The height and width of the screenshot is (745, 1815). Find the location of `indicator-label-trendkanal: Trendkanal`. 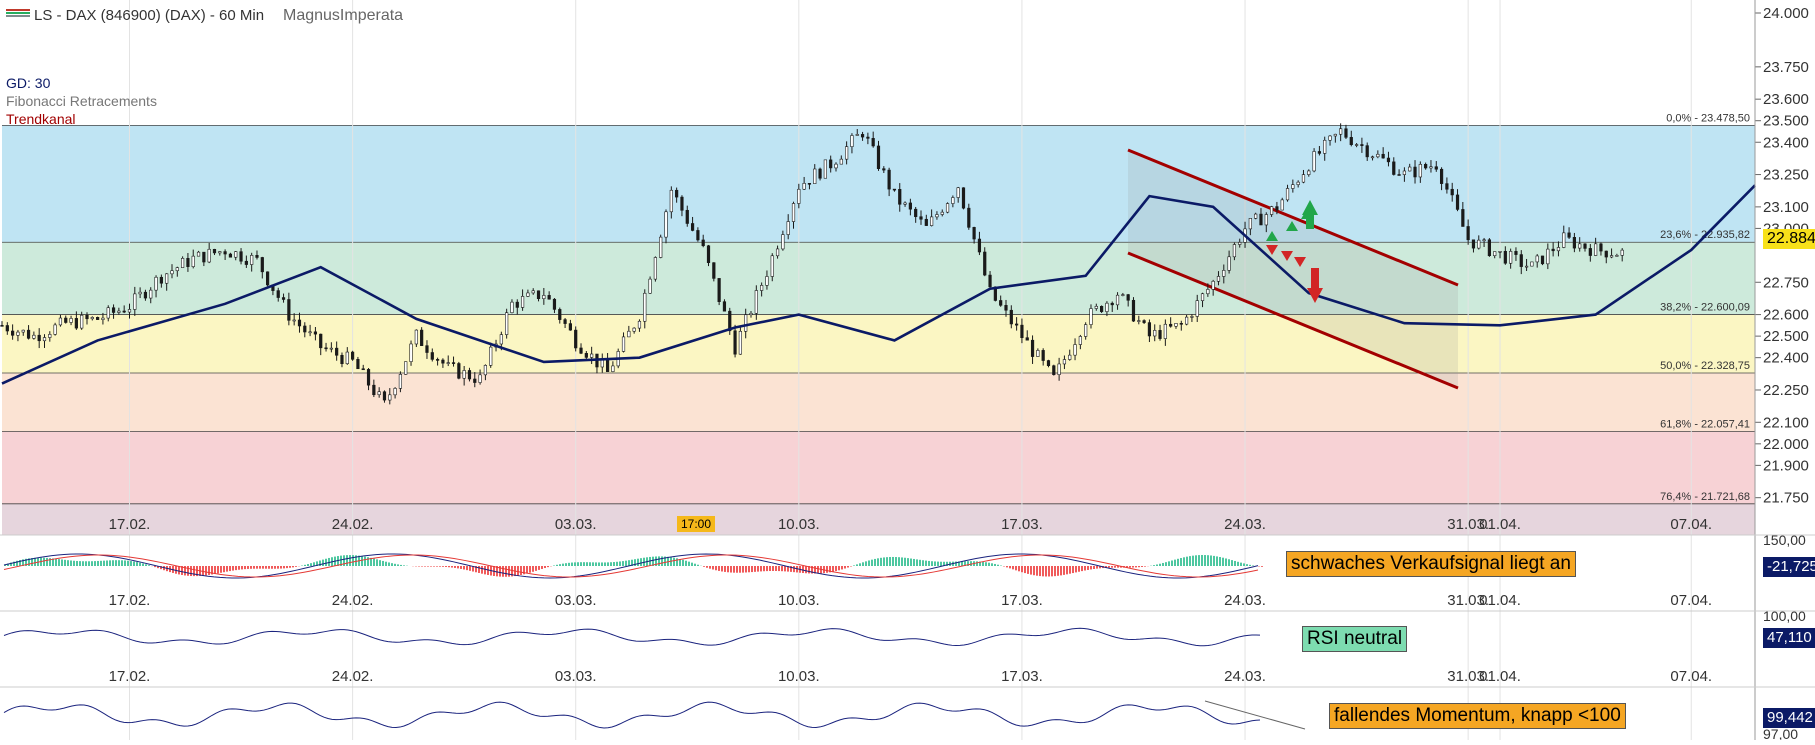

indicator-label-trendkanal: Trendkanal is located at coordinates (41, 119).